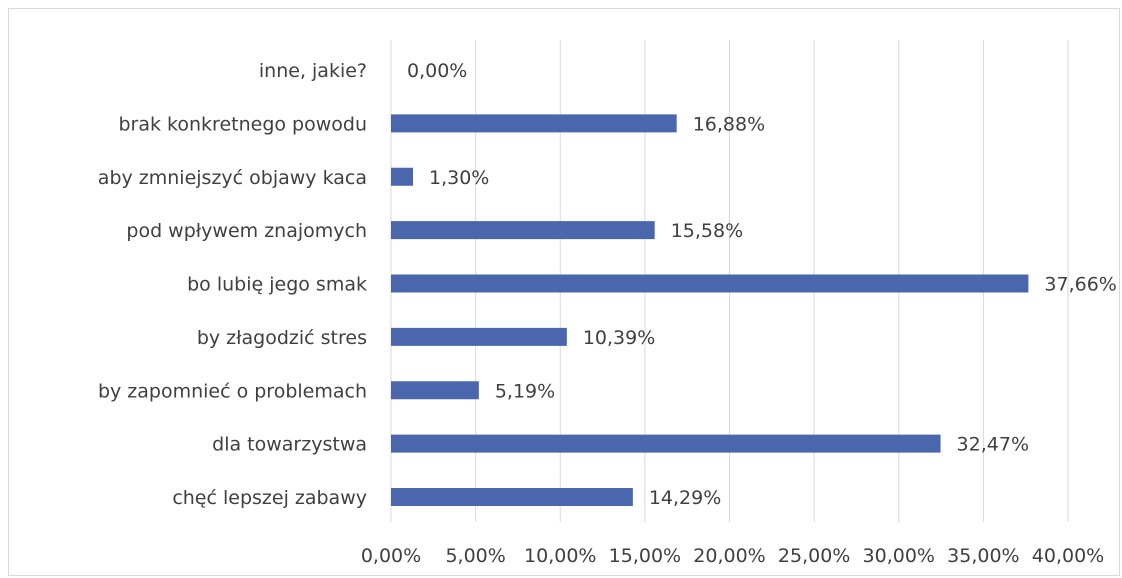  I want to click on x-tick-label: 20,00%, so click(729, 556).